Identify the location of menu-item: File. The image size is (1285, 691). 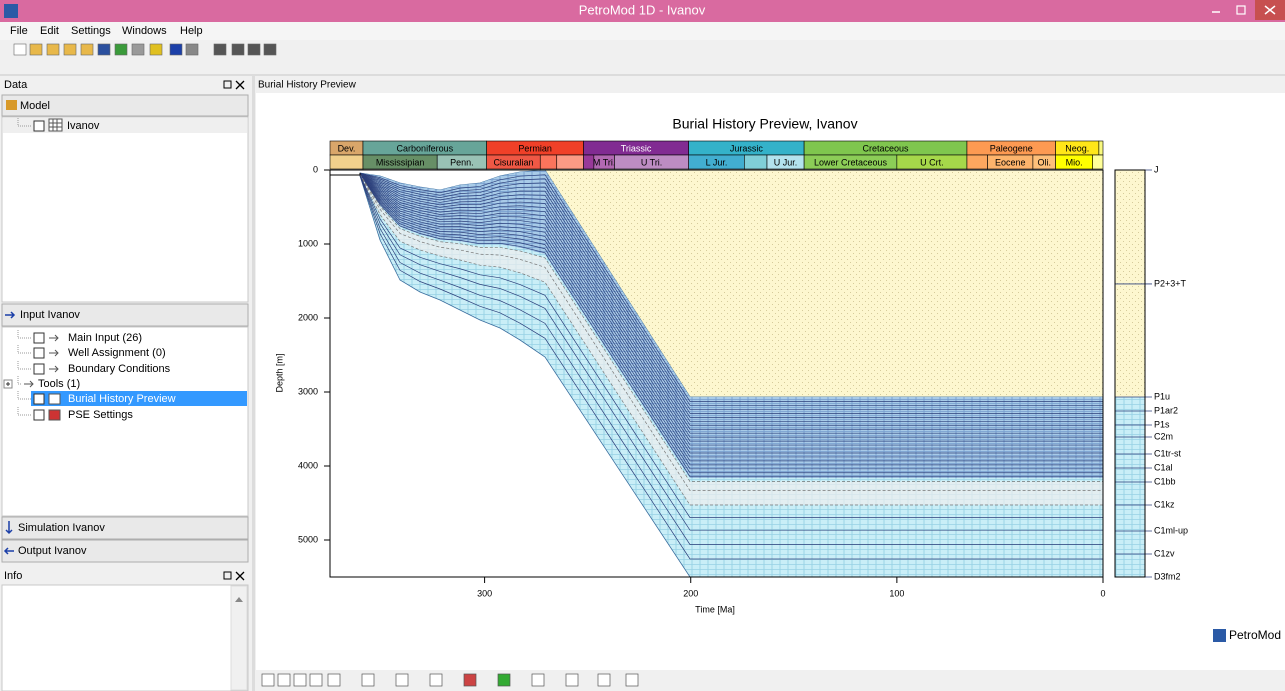
(19, 31).